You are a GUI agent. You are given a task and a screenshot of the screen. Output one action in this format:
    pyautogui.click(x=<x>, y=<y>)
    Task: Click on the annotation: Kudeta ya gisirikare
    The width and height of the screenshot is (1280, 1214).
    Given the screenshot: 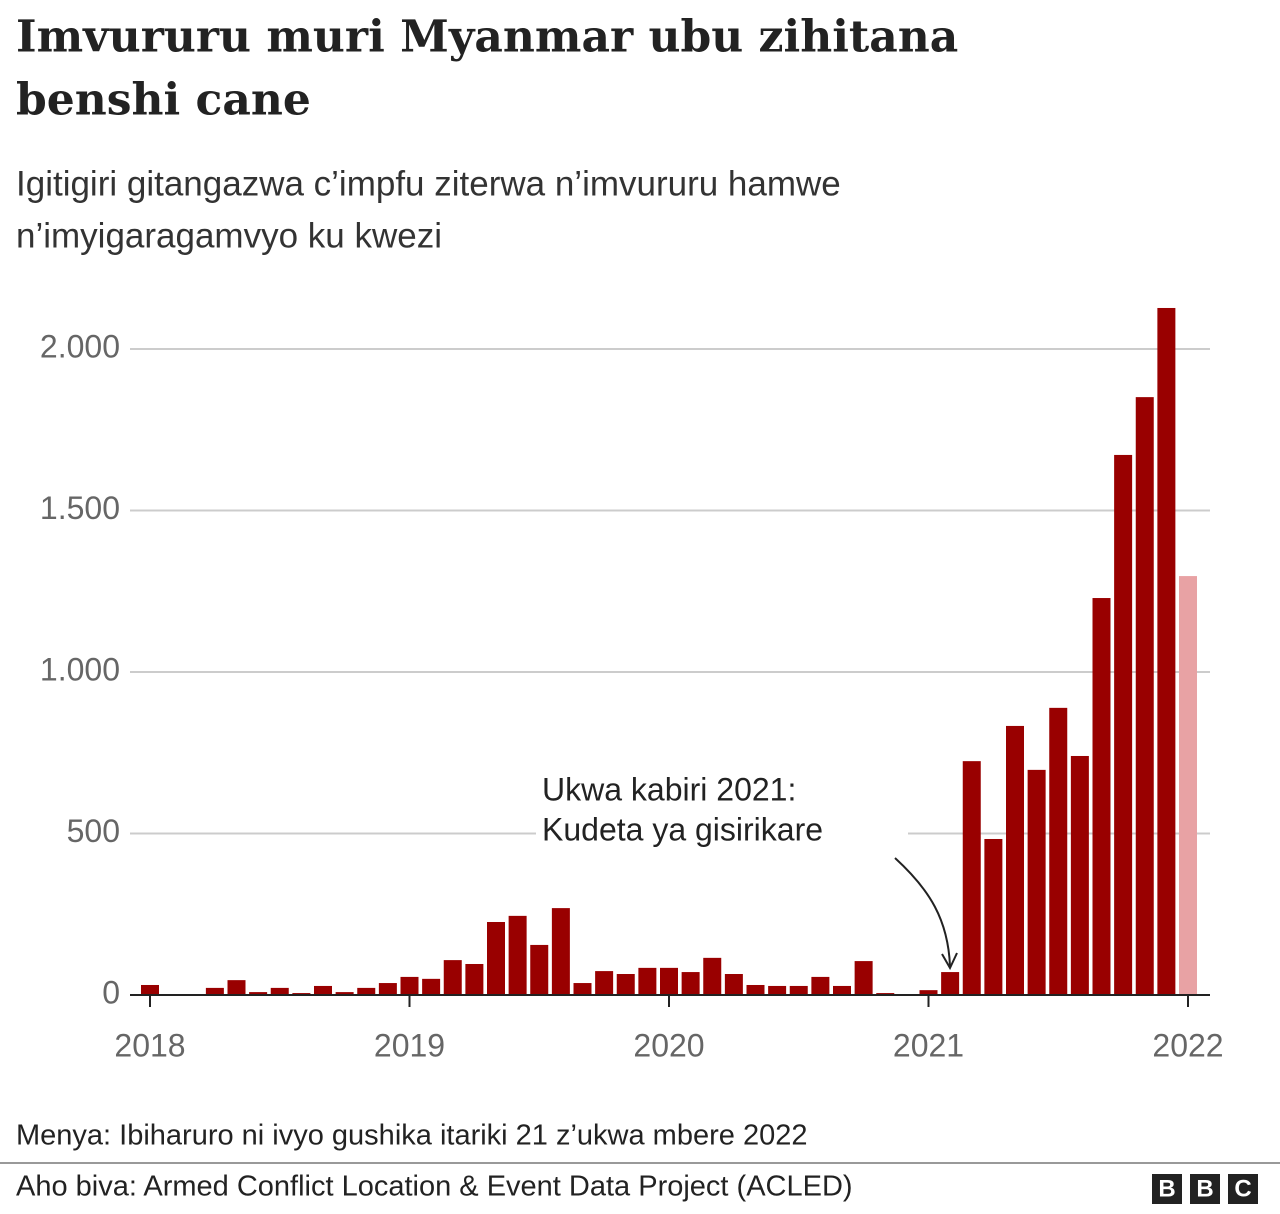 What is the action you would take?
    pyautogui.click(x=682, y=829)
    